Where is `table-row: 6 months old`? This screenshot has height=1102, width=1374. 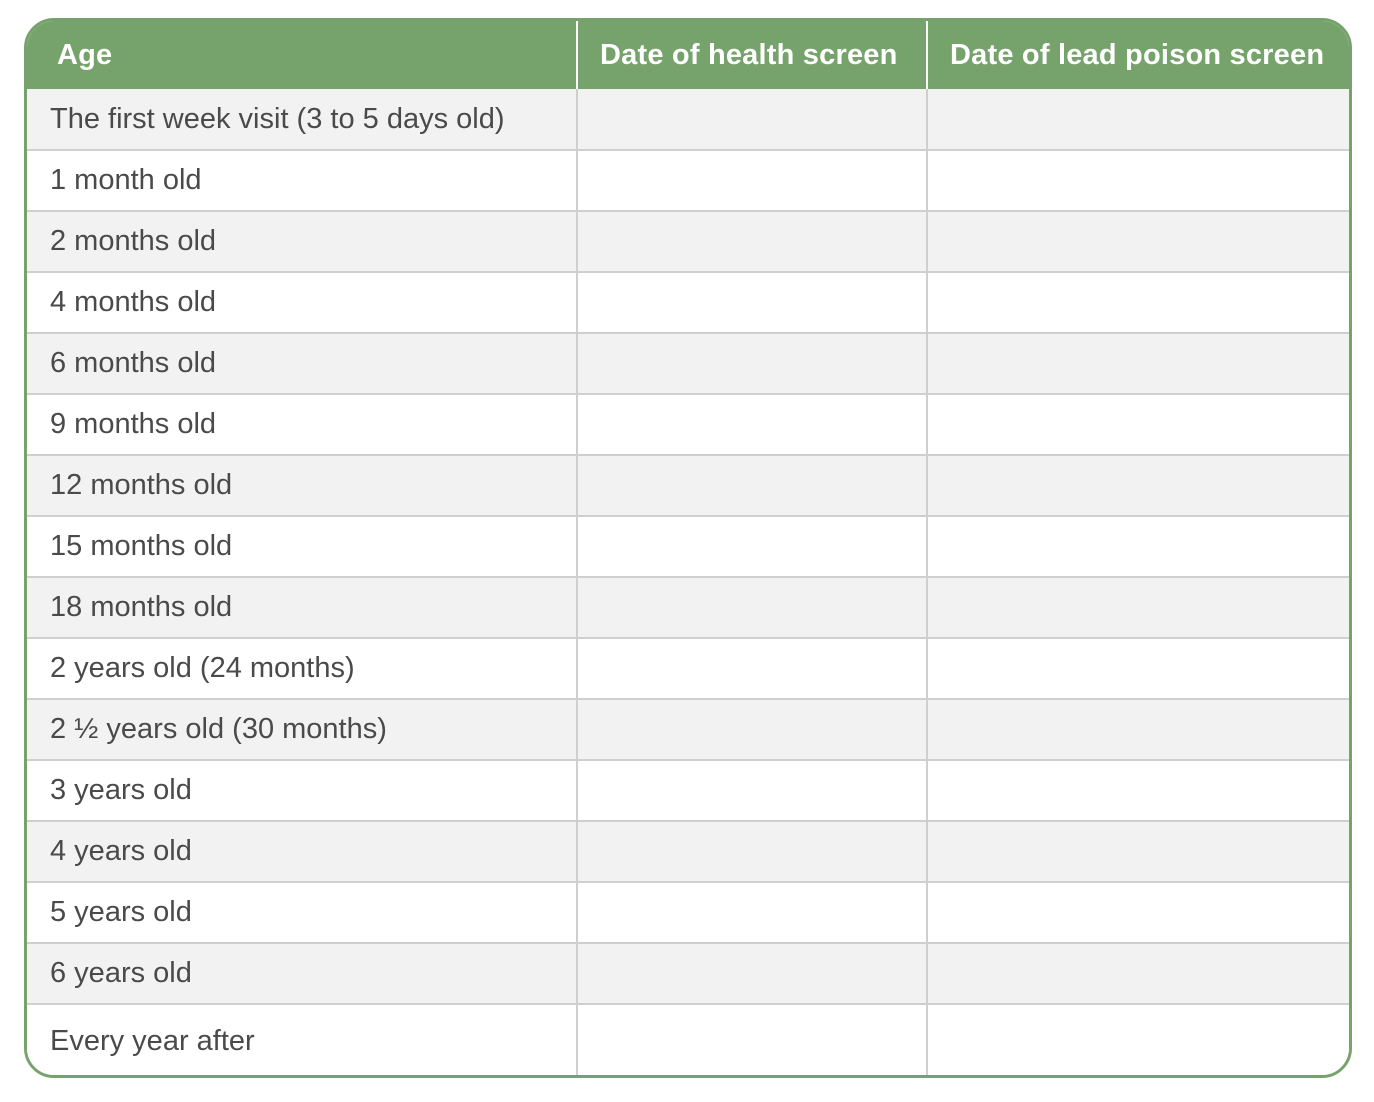 table-row: 6 months old is located at coordinates (688, 363).